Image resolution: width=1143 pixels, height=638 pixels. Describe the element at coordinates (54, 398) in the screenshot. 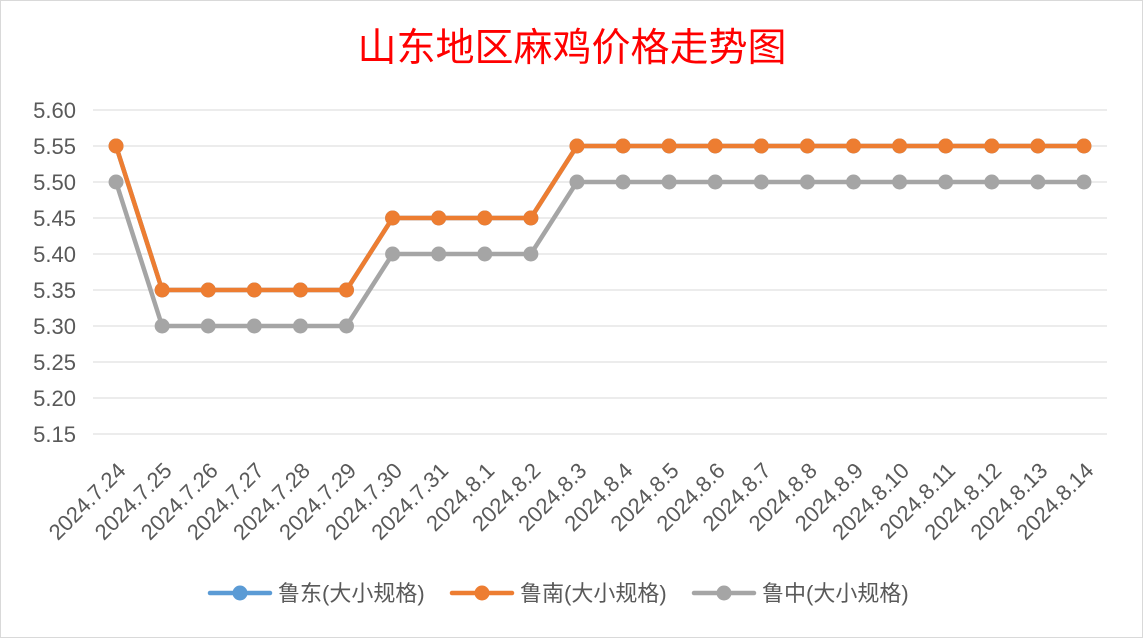

I see `y-tick-label: 5.20` at that location.